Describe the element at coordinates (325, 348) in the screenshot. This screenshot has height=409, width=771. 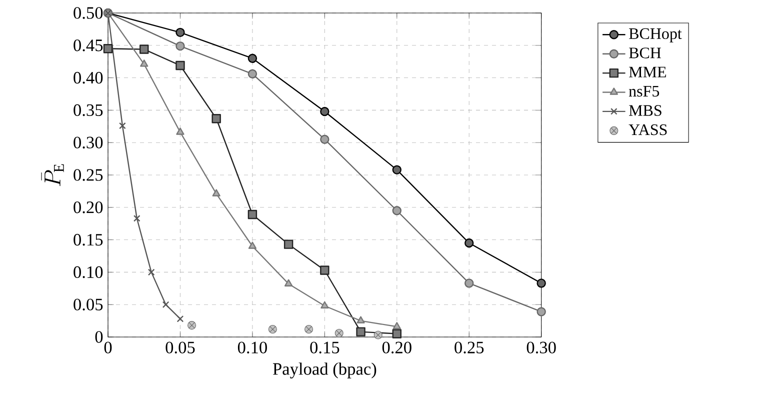
I see `x-tick-label: 0.15` at that location.